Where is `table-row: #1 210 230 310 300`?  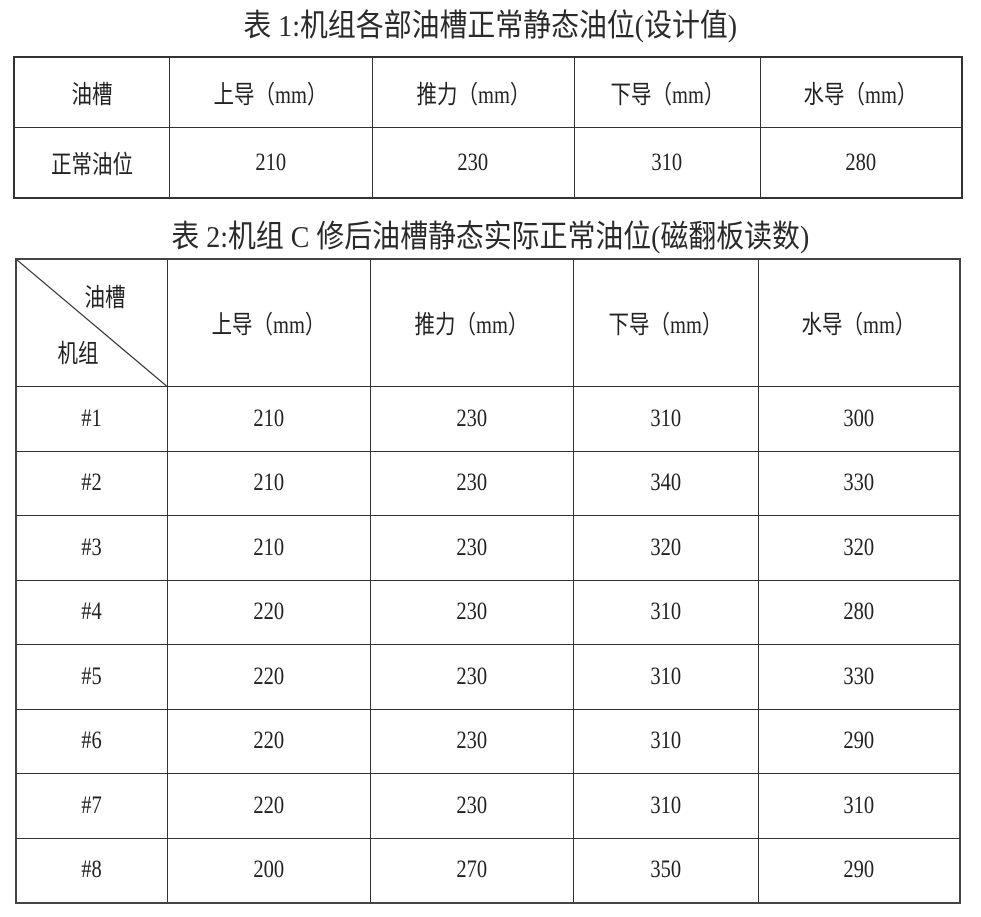 table-row: #1 210 230 310 300 is located at coordinates (488, 419).